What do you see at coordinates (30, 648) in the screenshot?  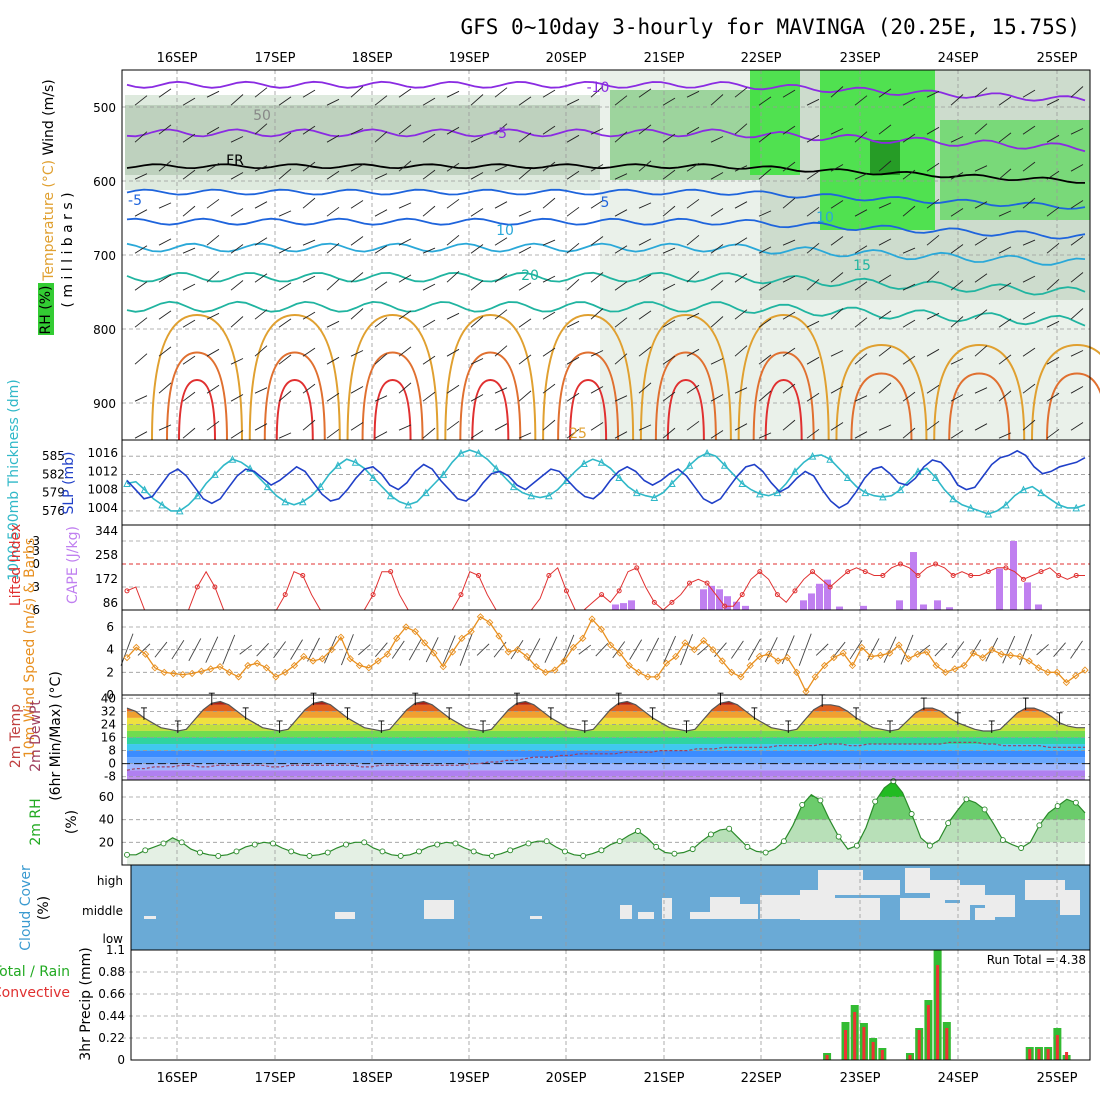 I see `ylabel-wind-part: 10m Wind Speed (m/s) & Barbs` at bounding box center [30, 648].